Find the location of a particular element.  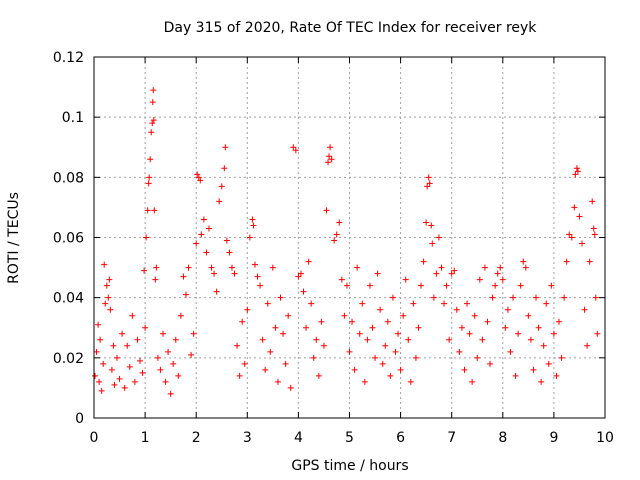

y-tick-label: 0.08 is located at coordinates (68, 178).